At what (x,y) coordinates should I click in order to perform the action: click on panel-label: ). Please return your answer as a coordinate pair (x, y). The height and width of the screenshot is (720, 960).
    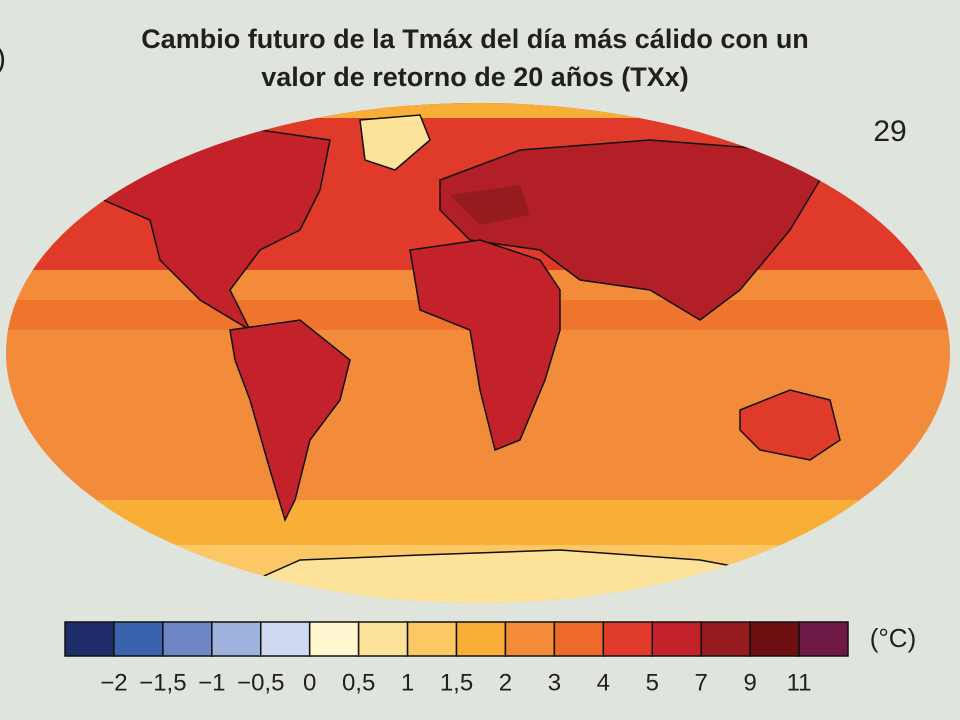
    Looking at the image, I should click on (3, 58).